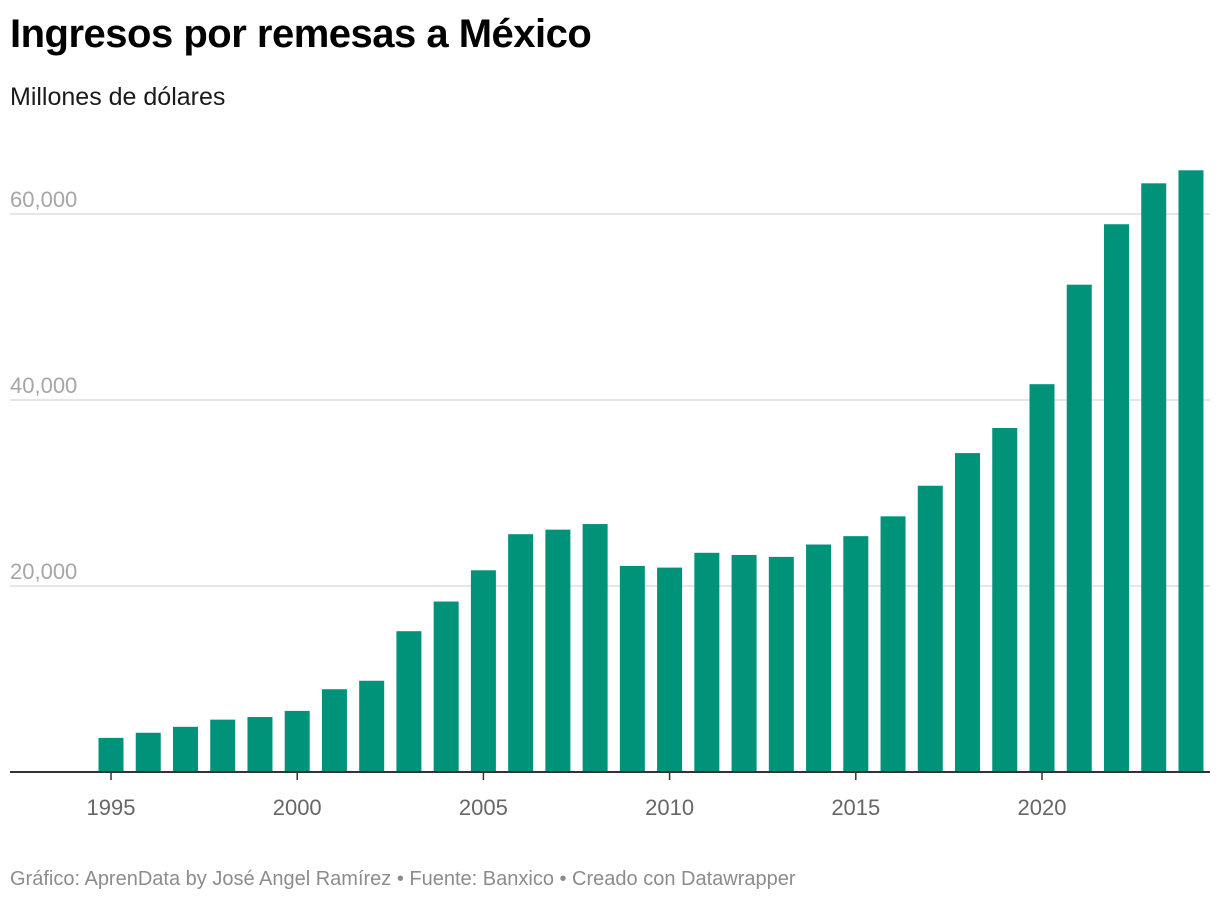 Image resolution: width=1220 pixels, height=904 pixels. What do you see at coordinates (610, 775) in the screenshot?
I see `x-axis` at bounding box center [610, 775].